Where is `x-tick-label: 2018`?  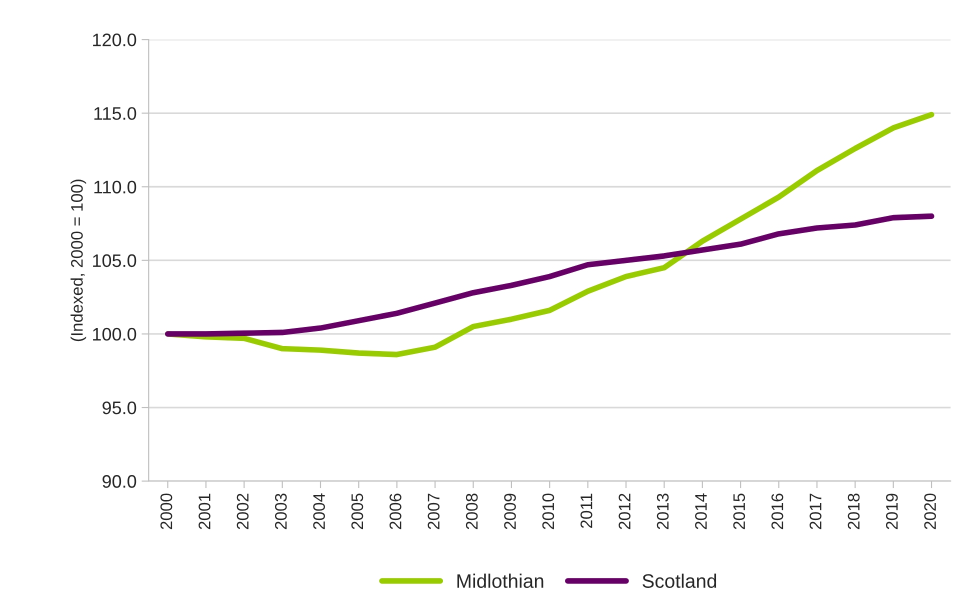 x-tick-label: 2018 is located at coordinates (854, 512).